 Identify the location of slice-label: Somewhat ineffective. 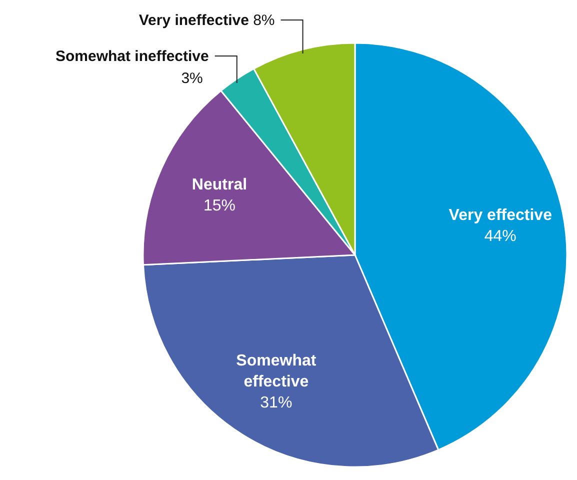
(132, 56).